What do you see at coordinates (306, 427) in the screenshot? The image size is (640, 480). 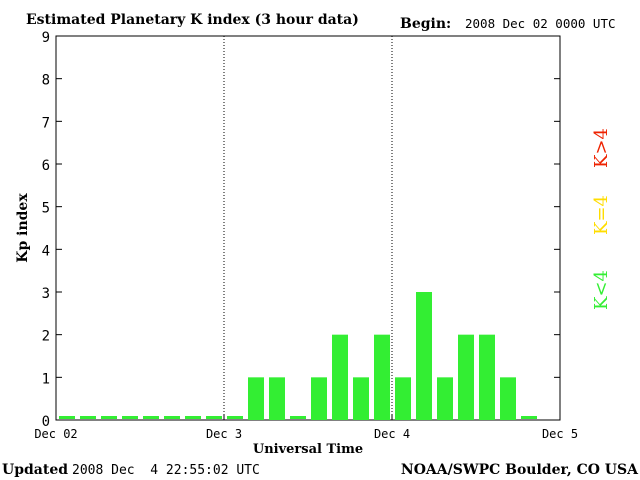 I see `x-axis-ticks: Dec 02 Dec 3 Dec 4 Dec 5` at bounding box center [306, 427].